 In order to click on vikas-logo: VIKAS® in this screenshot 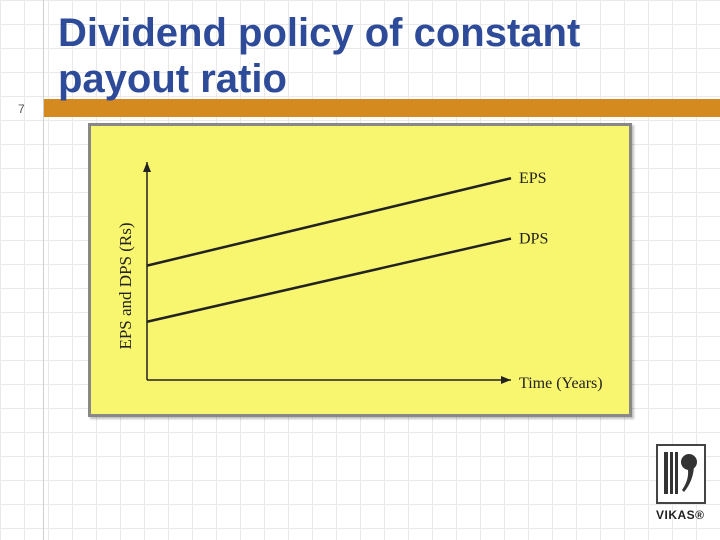, I will do `click(681, 484)`.